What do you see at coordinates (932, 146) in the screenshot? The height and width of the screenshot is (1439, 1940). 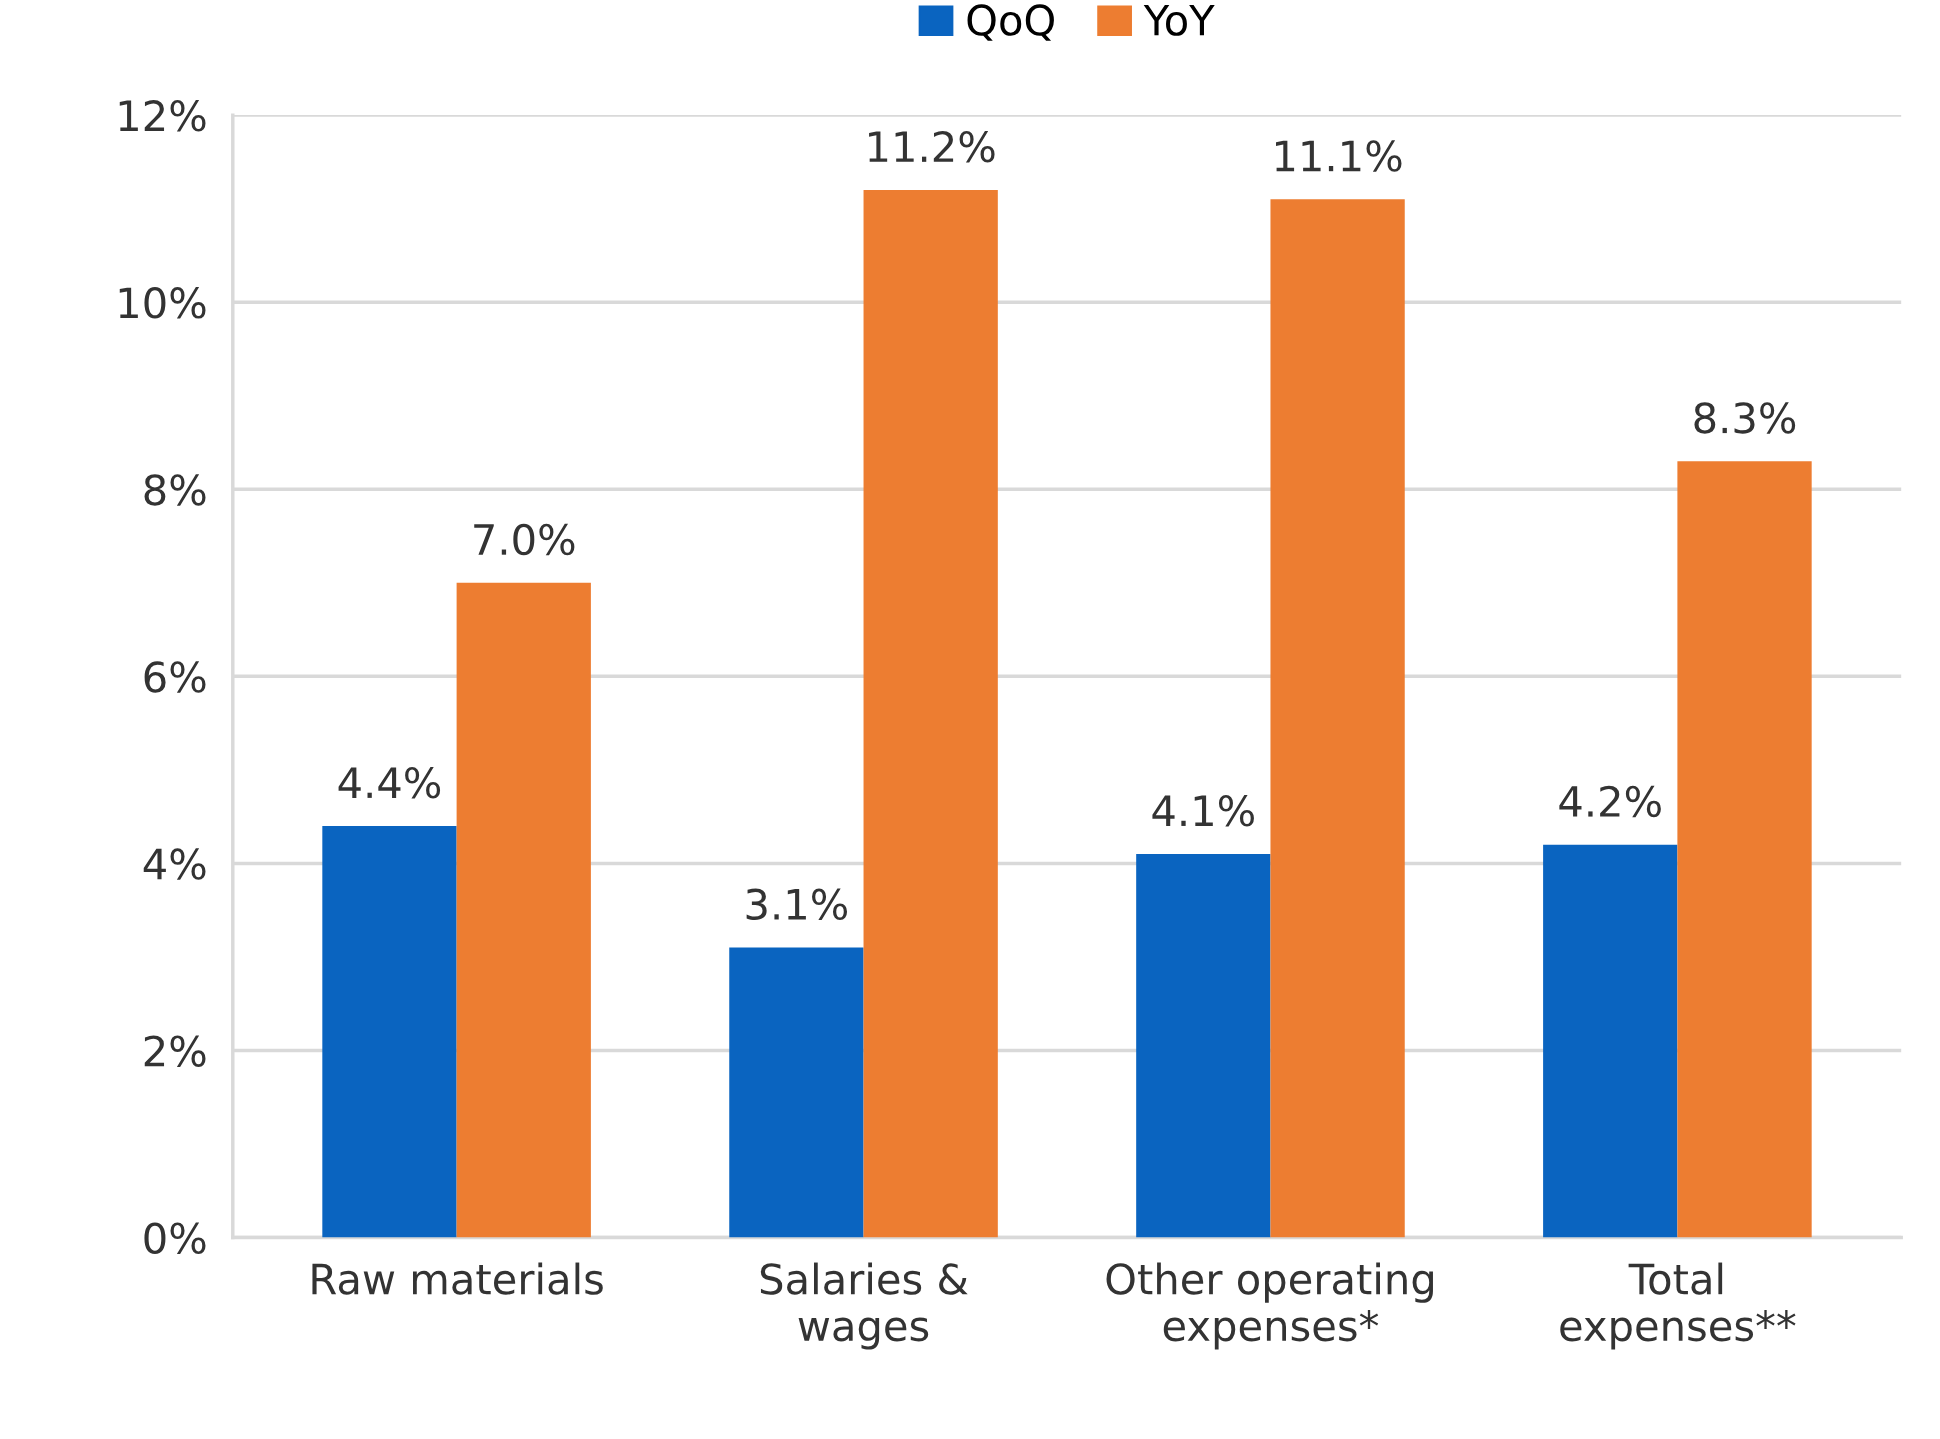 I see `data-label: 11.2%` at bounding box center [932, 146].